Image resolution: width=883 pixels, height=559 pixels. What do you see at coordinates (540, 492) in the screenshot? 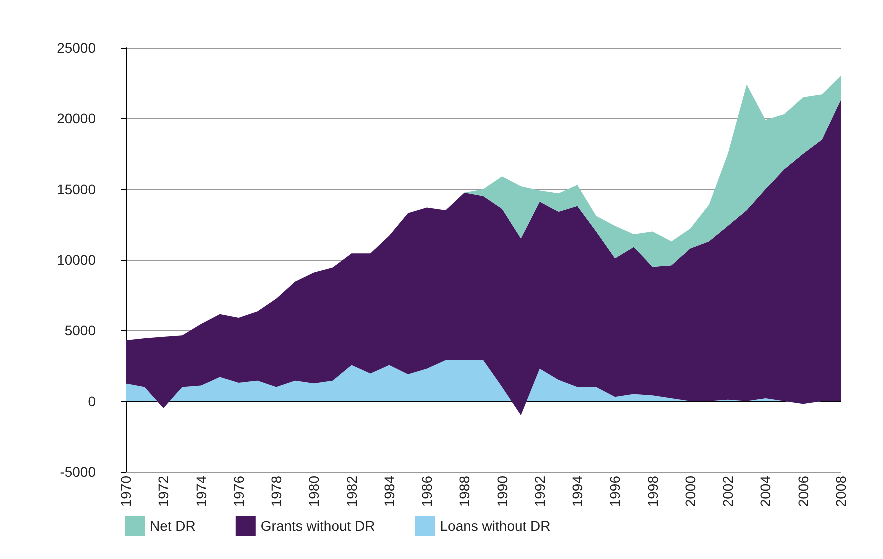
I see `x-tick-label: 1992` at bounding box center [540, 492].